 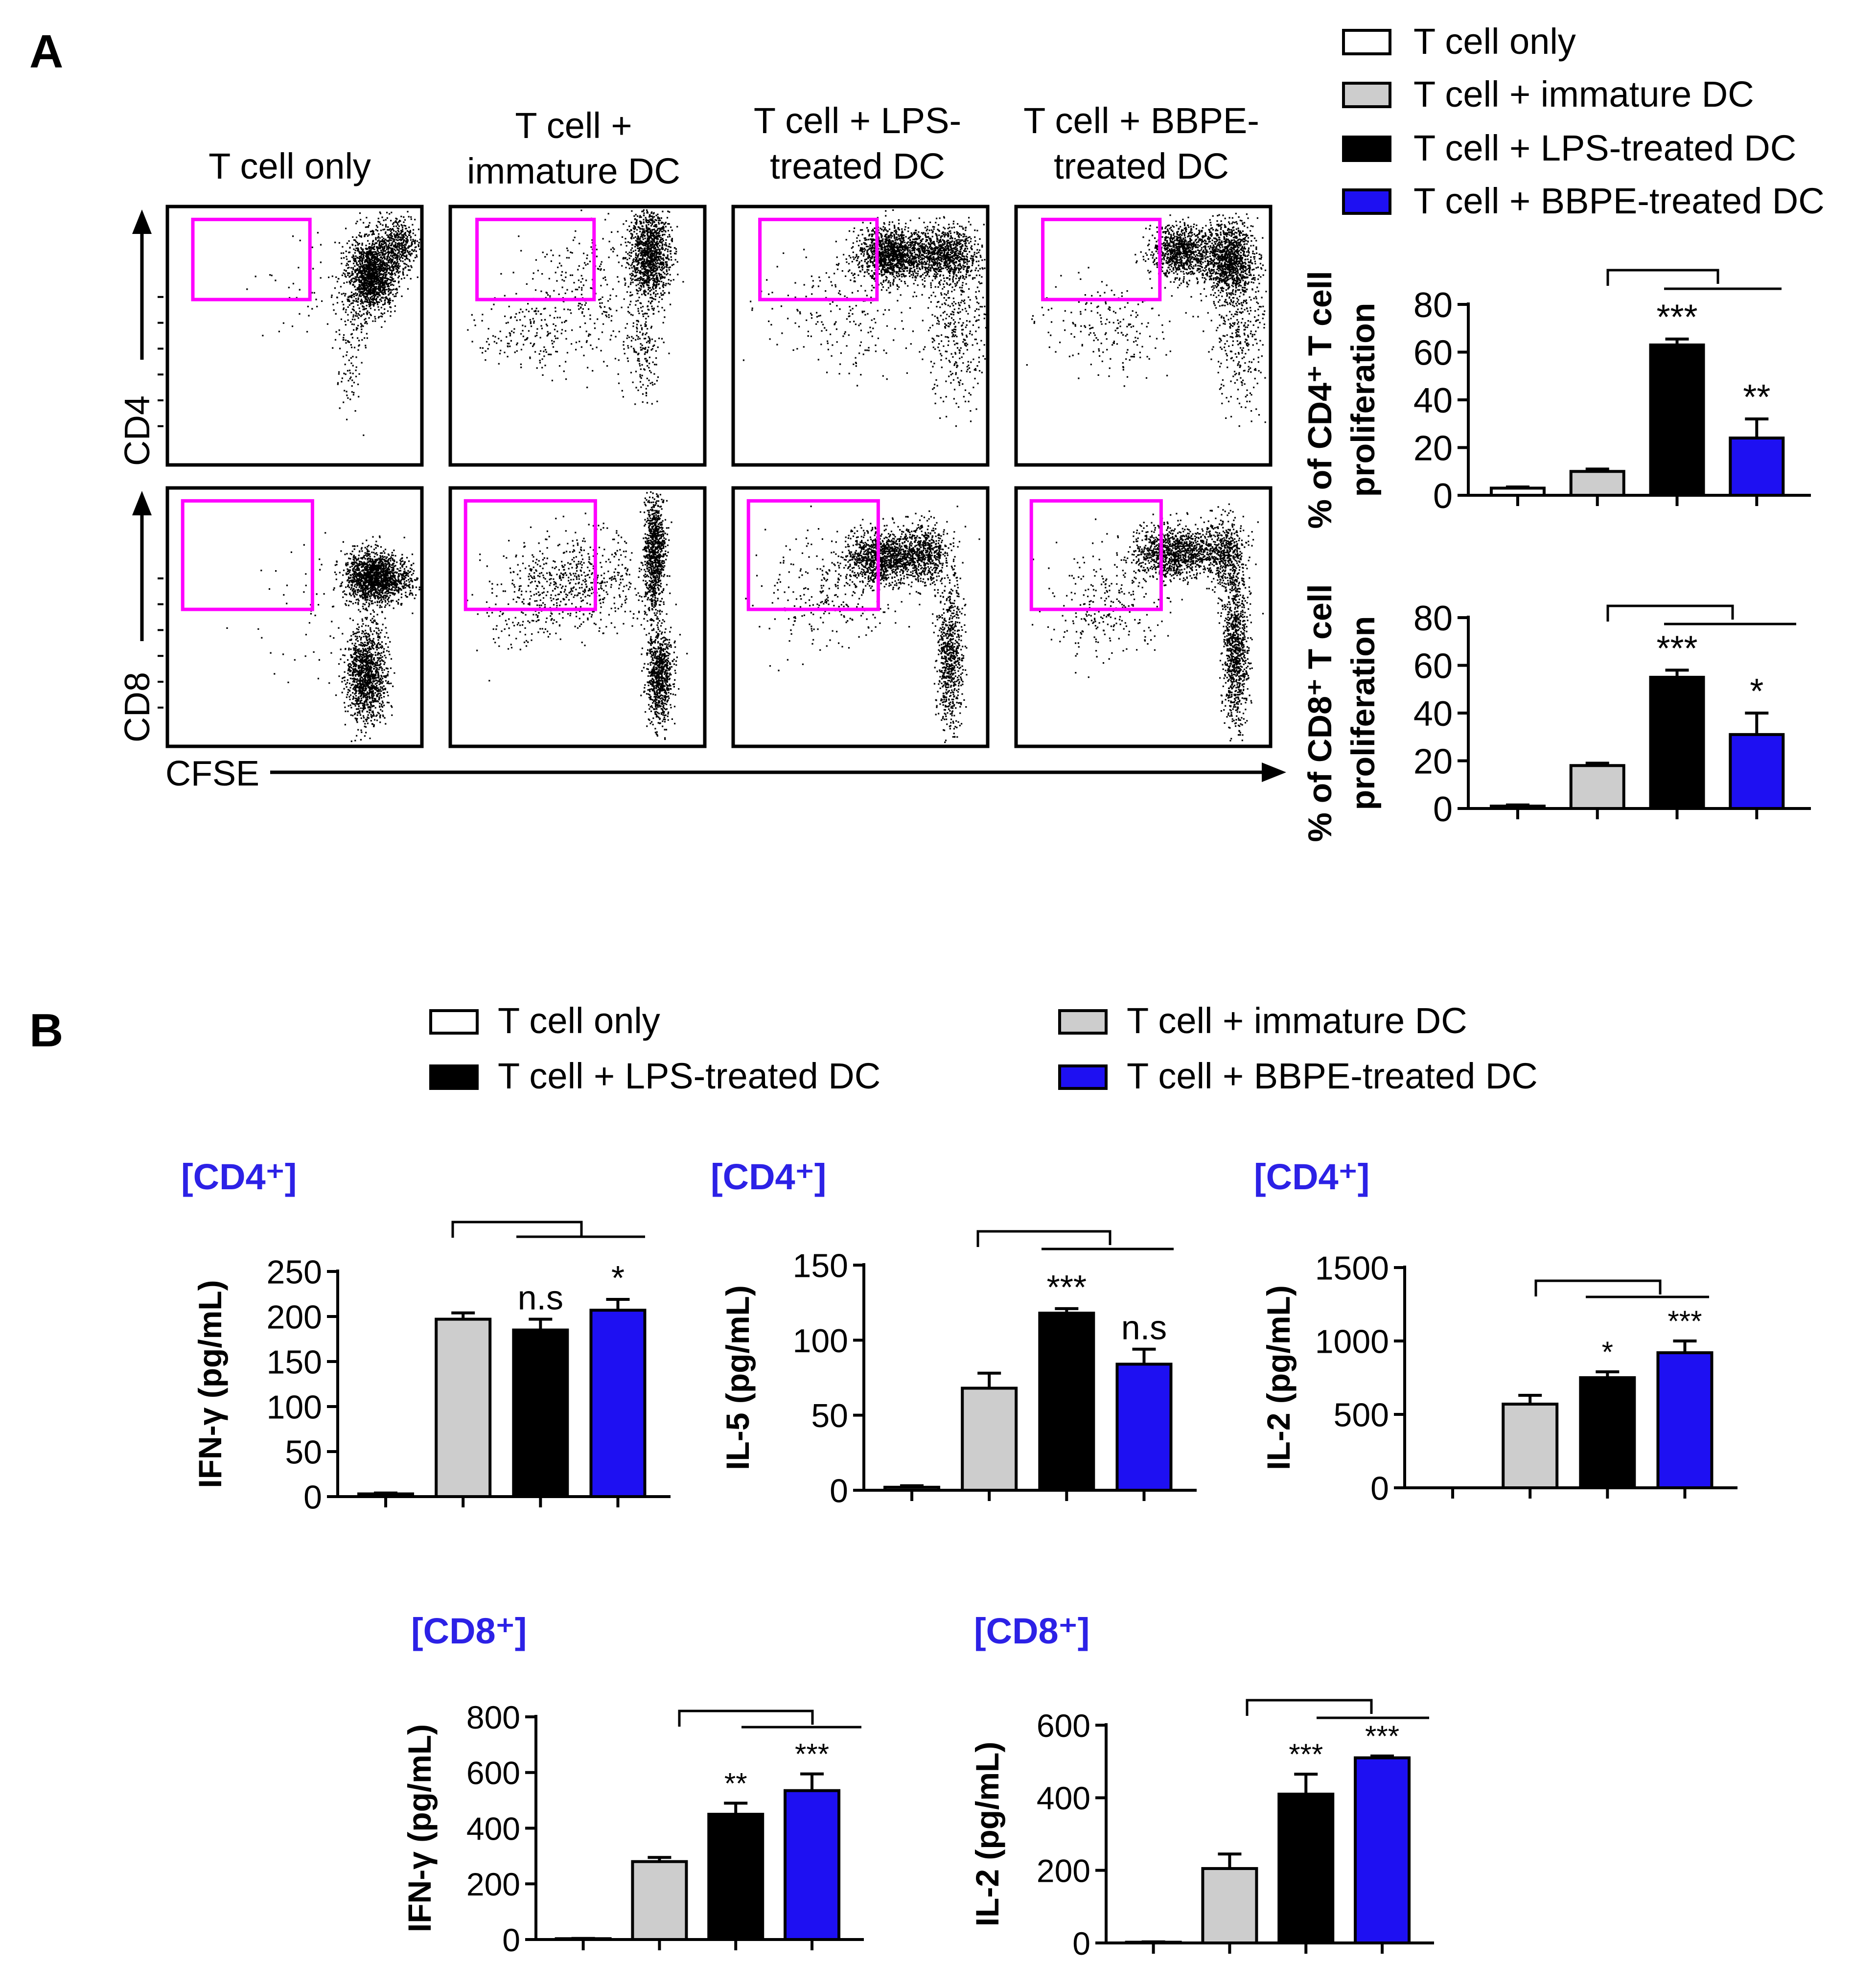 What do you see at coordinates (137, 431) in the screenshot?
I see `flow-ylabel-cd4: CD4` at bounding box center [137, 431].